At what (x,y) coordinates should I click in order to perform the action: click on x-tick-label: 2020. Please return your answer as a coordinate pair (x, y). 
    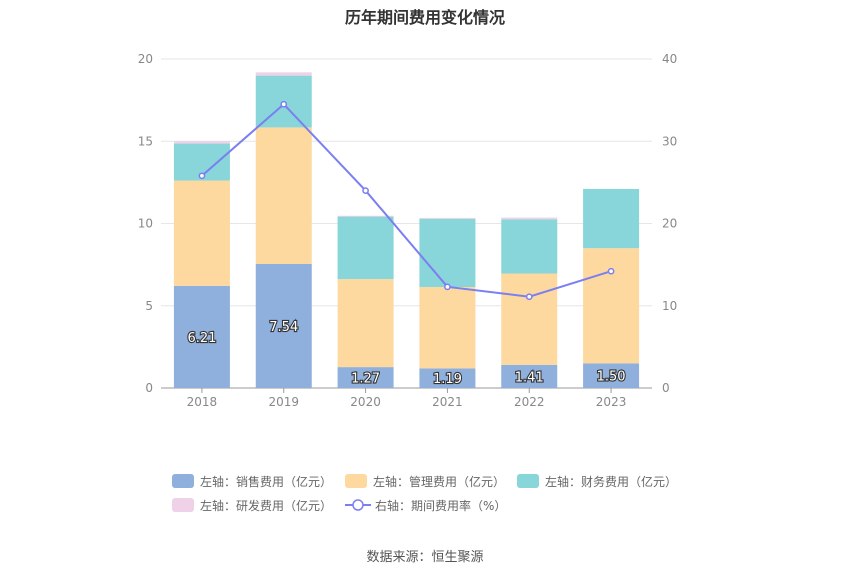
    Looking at the image, I should click on (365, 402).